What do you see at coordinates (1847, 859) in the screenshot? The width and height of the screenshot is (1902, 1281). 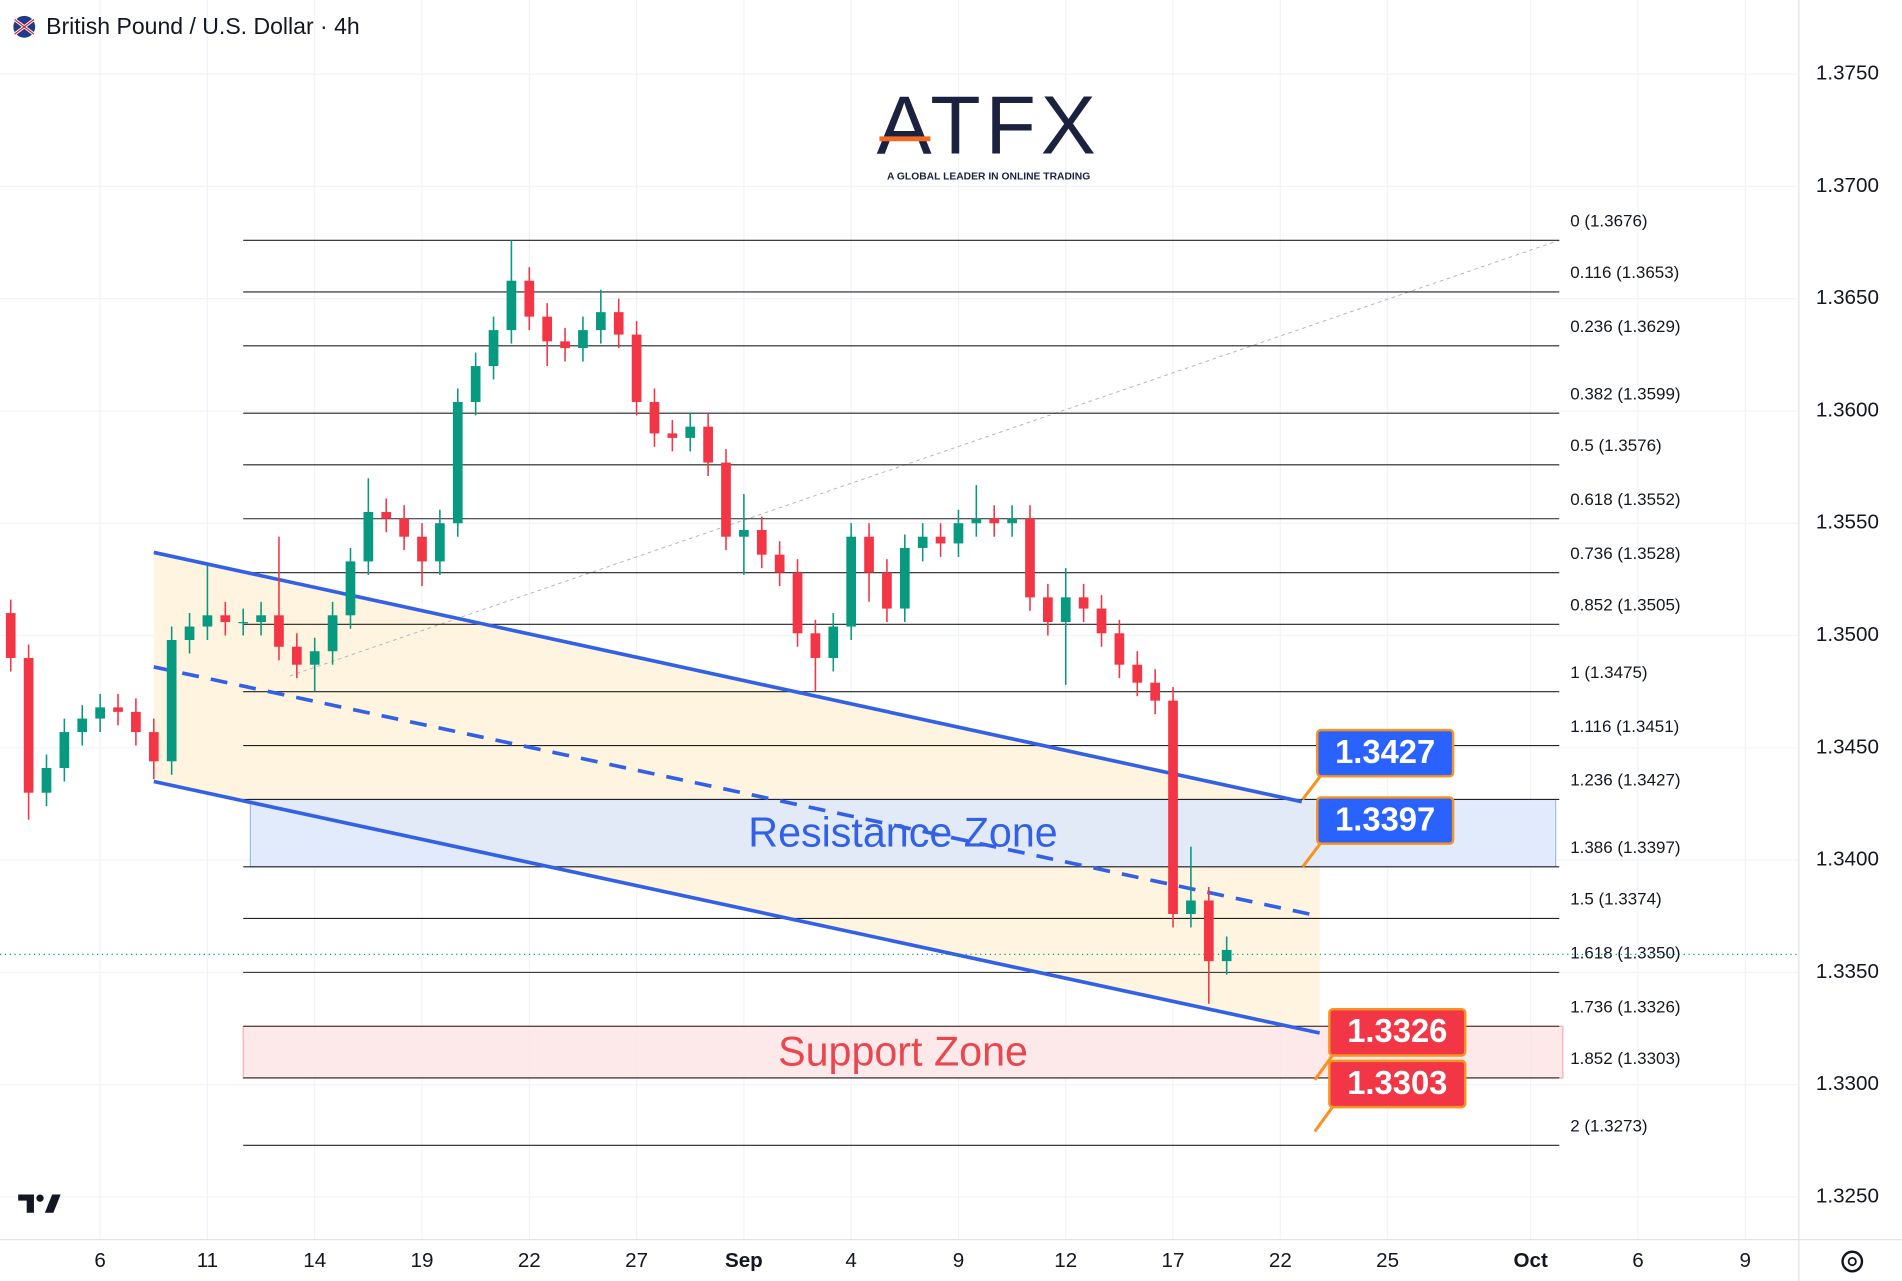 I see `y-tick-label: 1.3400` at bounding box center [1847, 859].